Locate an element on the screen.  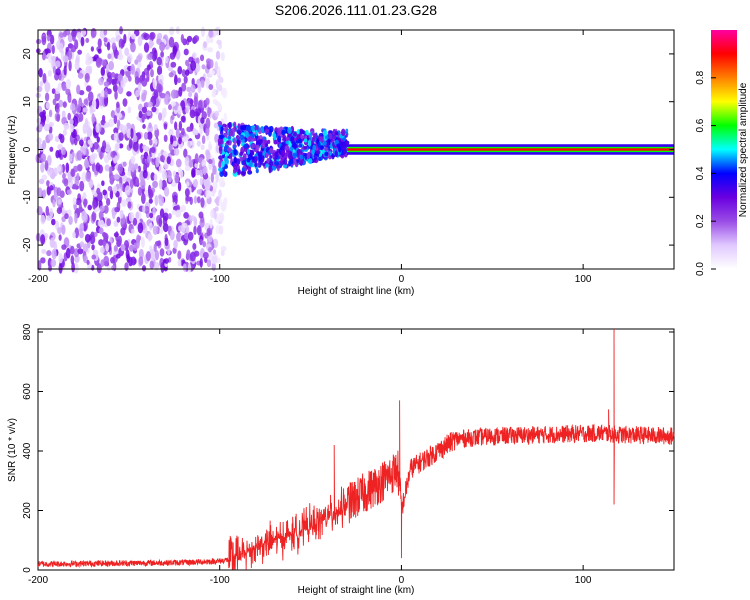
snr-y-tick-label: 0 is located at coordinates (27, 570).